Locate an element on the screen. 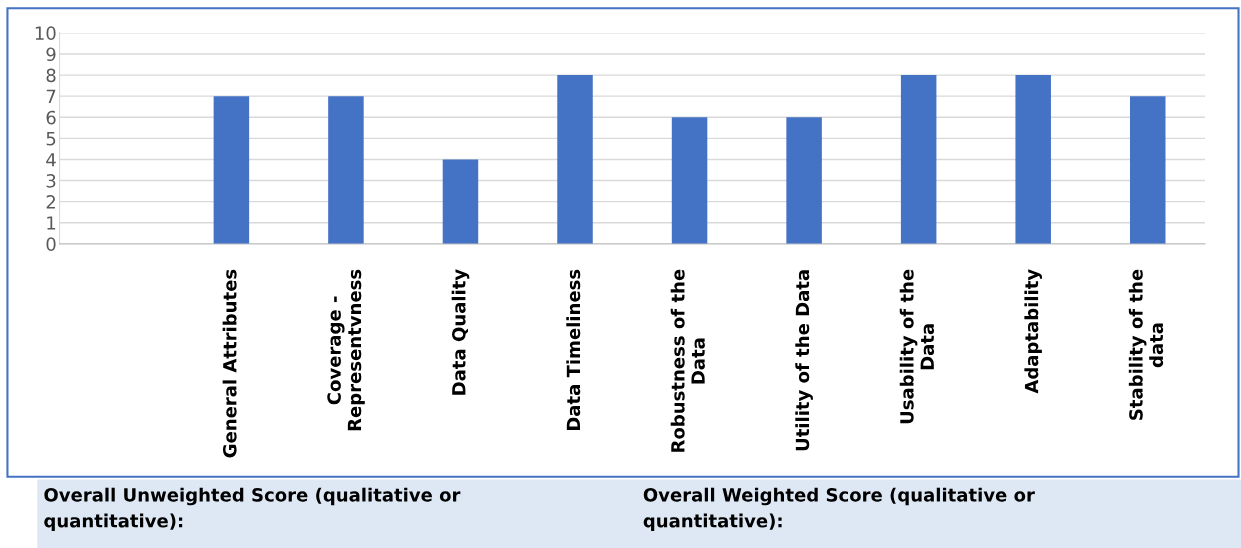 The width and height of the screenshot is (1241, 548). x-tick-label: Usability of the Data is located at coordinates (917, 346).